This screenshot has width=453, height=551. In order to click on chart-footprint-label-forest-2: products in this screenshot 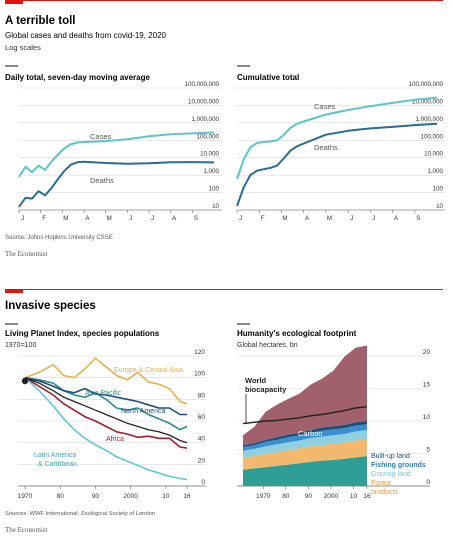, I will do `click(384, 492)`.